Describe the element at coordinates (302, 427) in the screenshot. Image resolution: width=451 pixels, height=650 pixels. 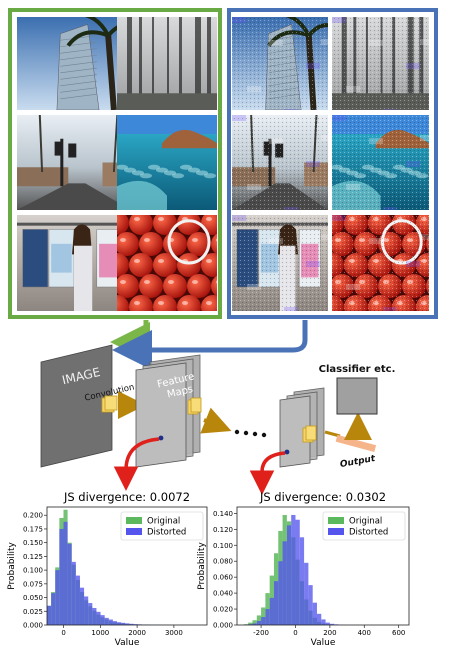
I see `deep-feature-maps-stack` at that location.